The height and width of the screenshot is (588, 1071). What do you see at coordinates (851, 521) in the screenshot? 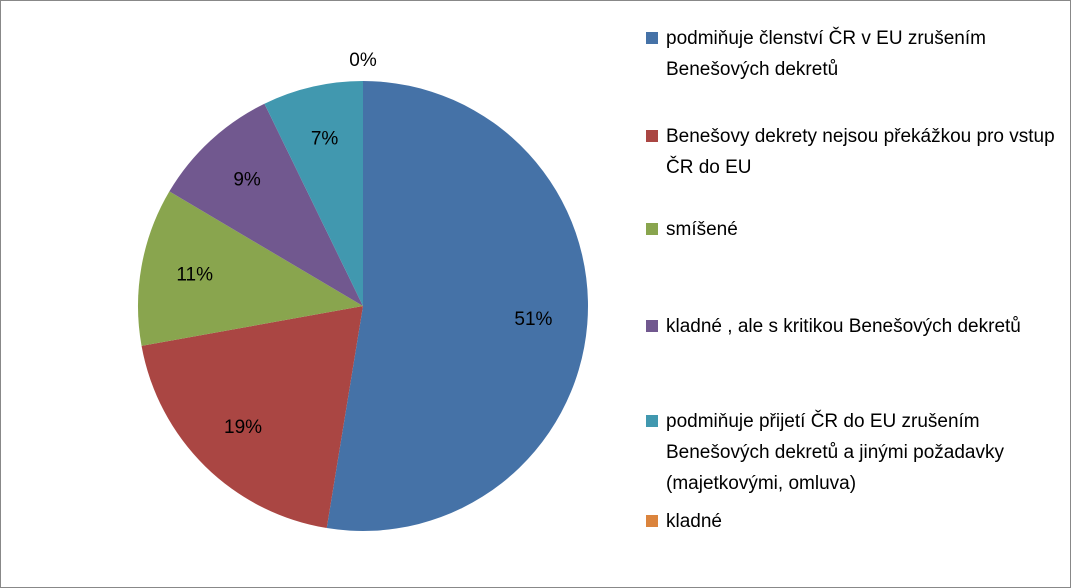
I see `legend-item: kladné` at bounding box center [851, 521].